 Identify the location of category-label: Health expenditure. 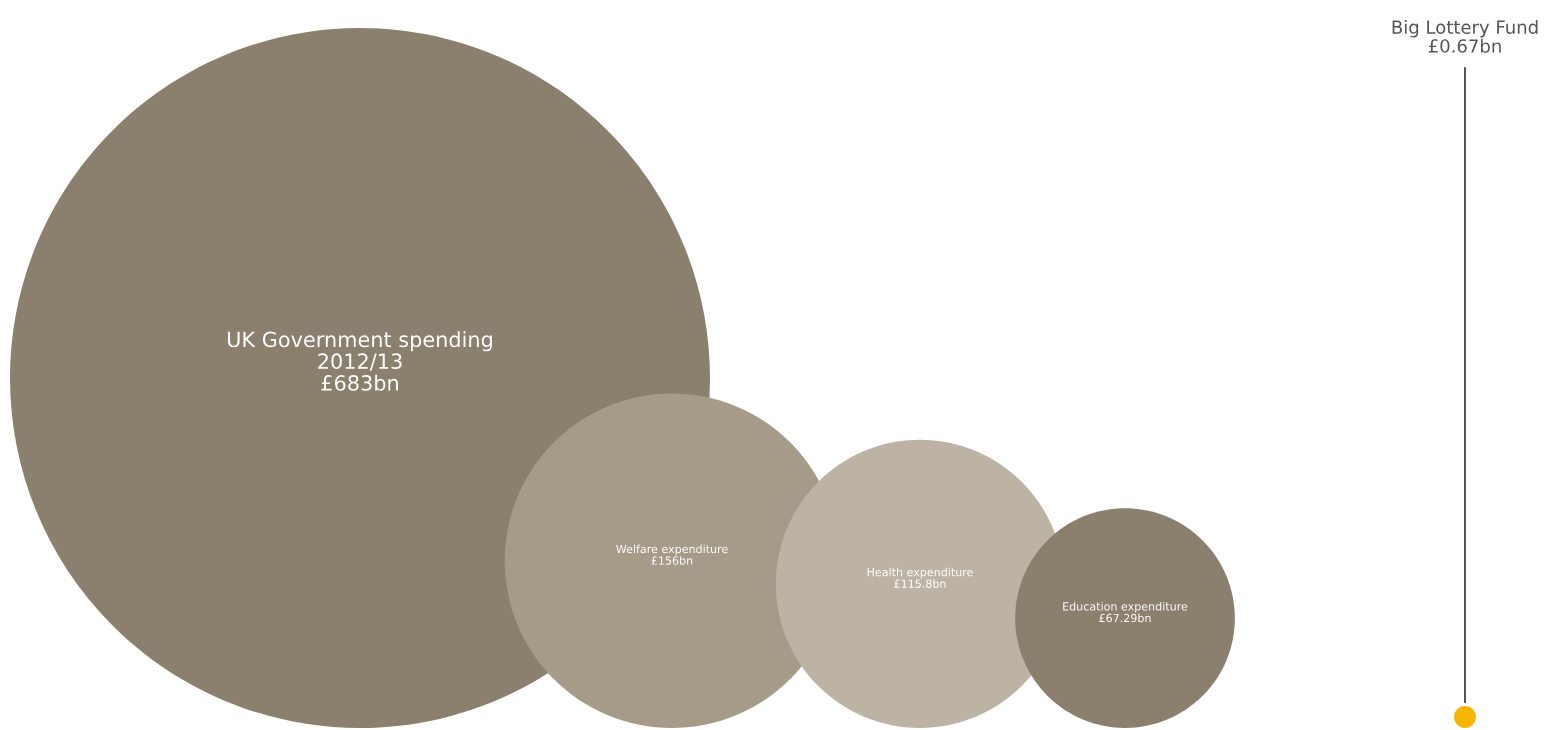
(920, 573).